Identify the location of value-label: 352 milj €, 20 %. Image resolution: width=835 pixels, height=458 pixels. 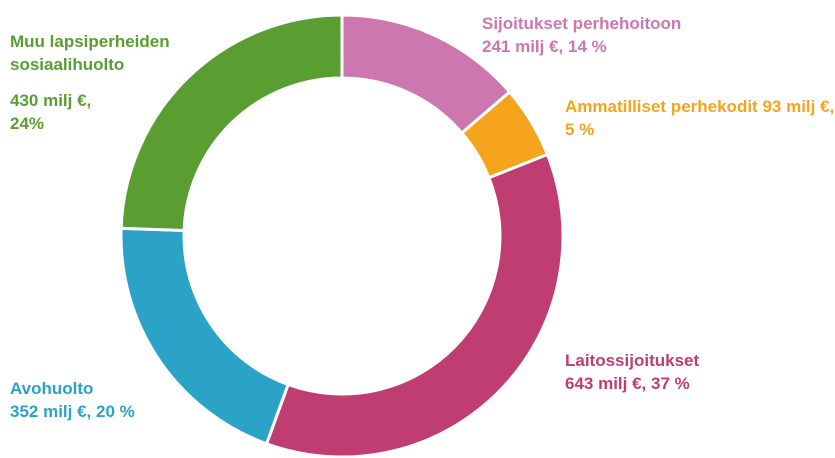
(72, 411).